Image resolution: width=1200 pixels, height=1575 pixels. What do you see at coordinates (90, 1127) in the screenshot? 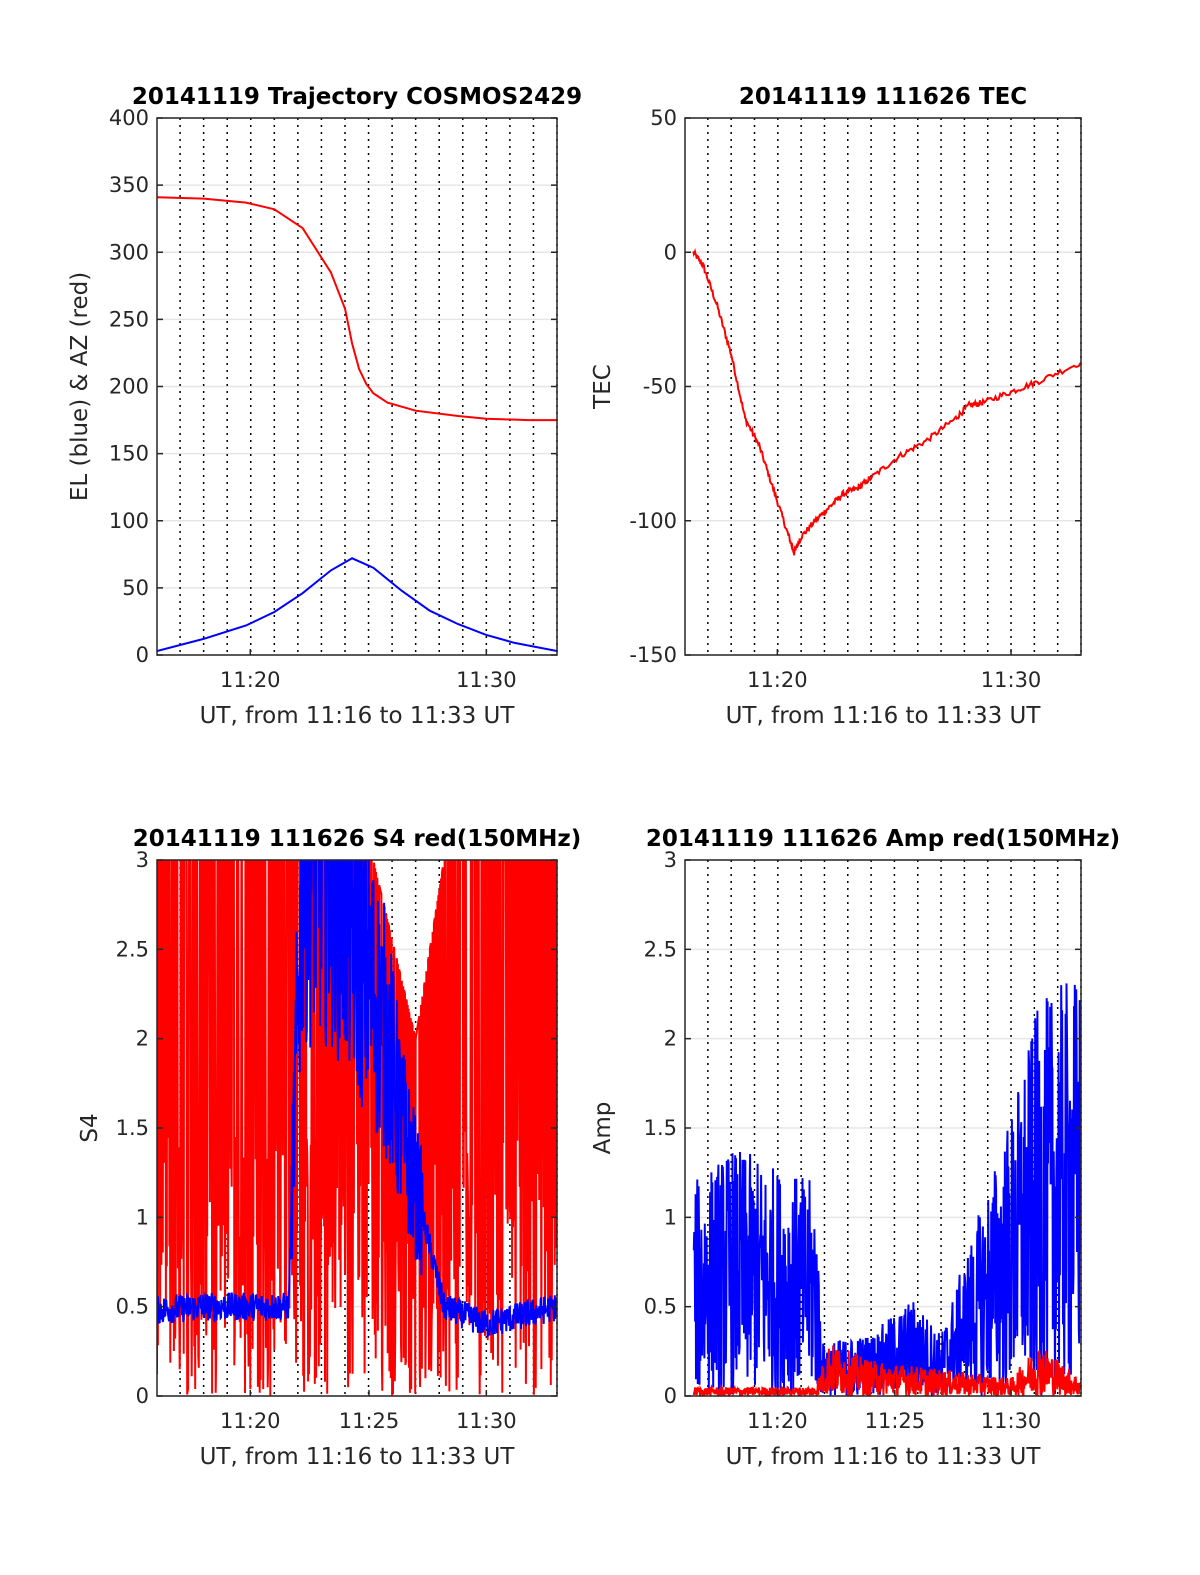
I see `s4-ylabel: S4` at bounding box center [90, 1127].